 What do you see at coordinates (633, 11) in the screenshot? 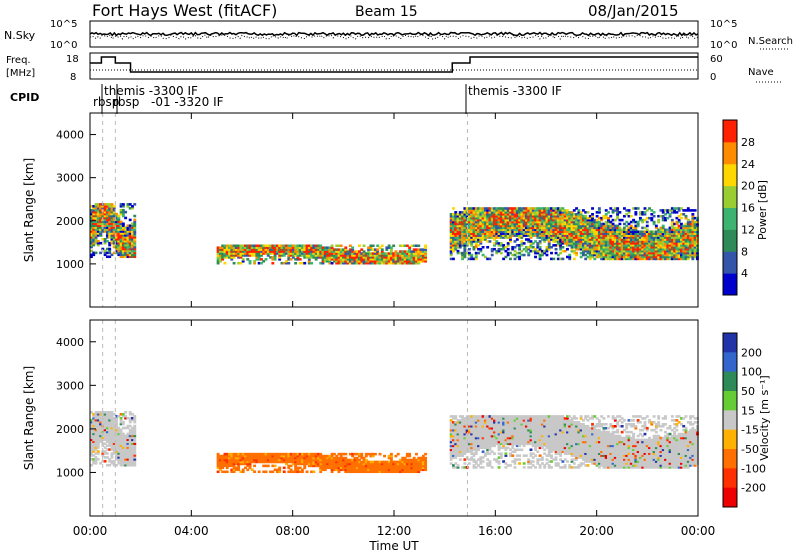
I see `date-label: 08/Jan/2015` at bounding box center [633, 11].